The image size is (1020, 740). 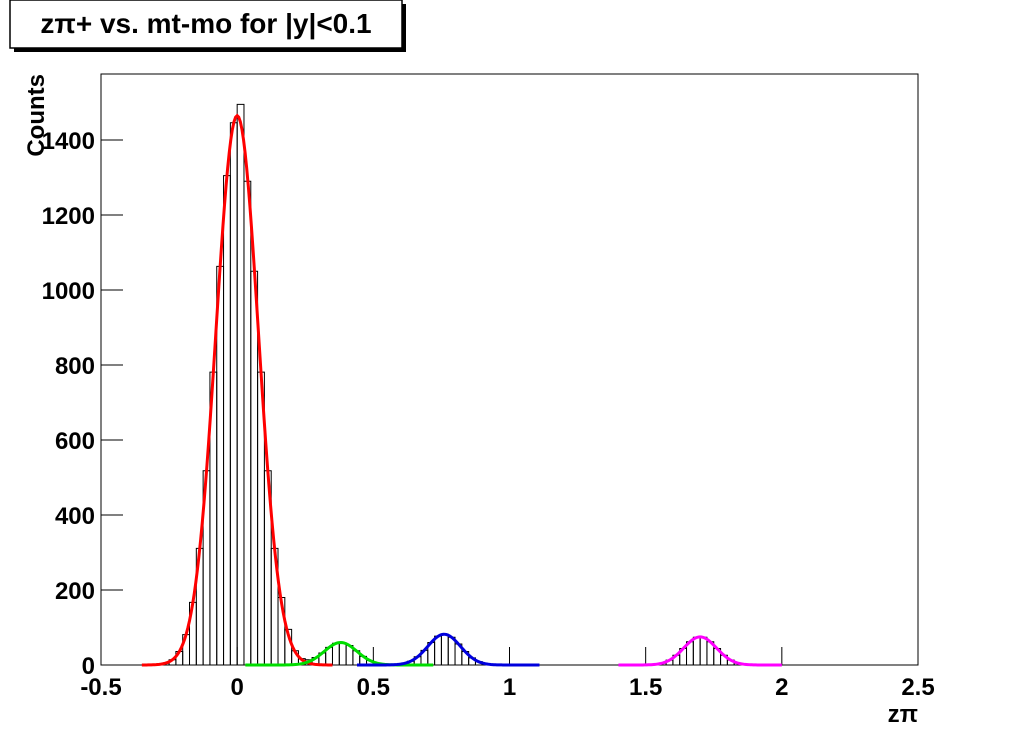 I want to click on chart-title: zπ+ vs. mt-mo for |y|<0.1, so click(x=205, y=23).